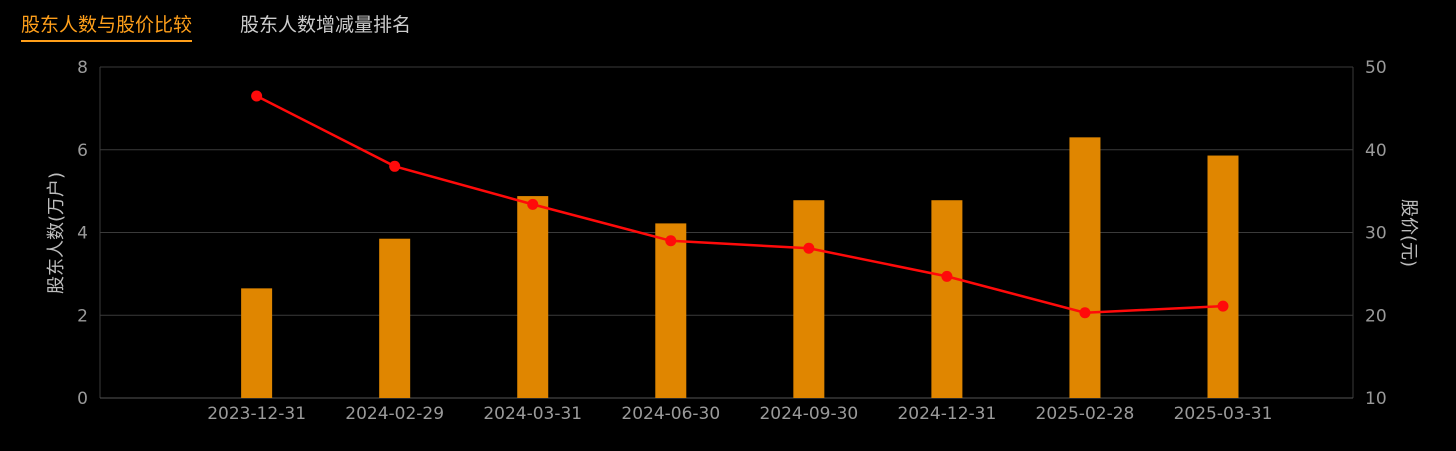 The height and width of the screenshot is (451, 1456). Describe the element at coordinates (946, 414) in the screenshot. I see `x-tick-label: 2024-12-31` at that location.